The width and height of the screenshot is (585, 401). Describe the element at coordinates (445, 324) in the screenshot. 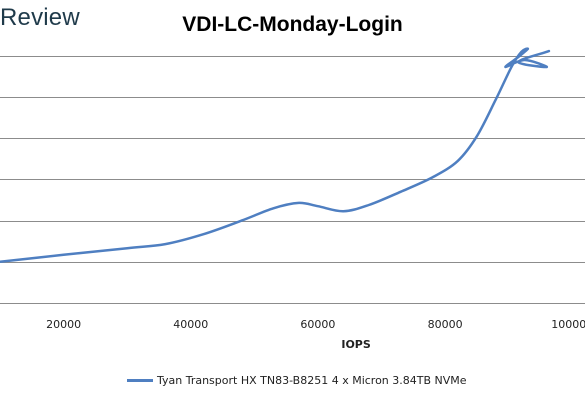

I see `x-tick-label: 80000` at that location.